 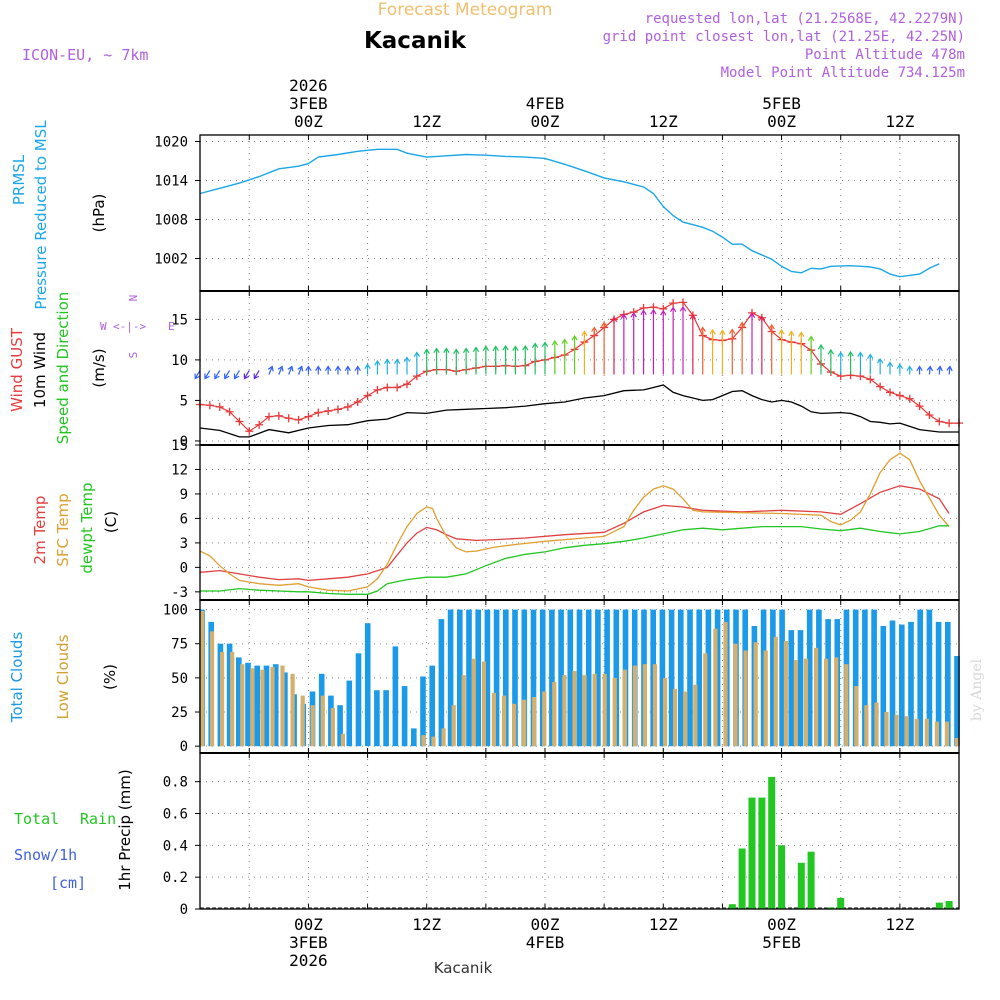 I want to click on top-time-label: 00Z, so click(x=781, y=121).